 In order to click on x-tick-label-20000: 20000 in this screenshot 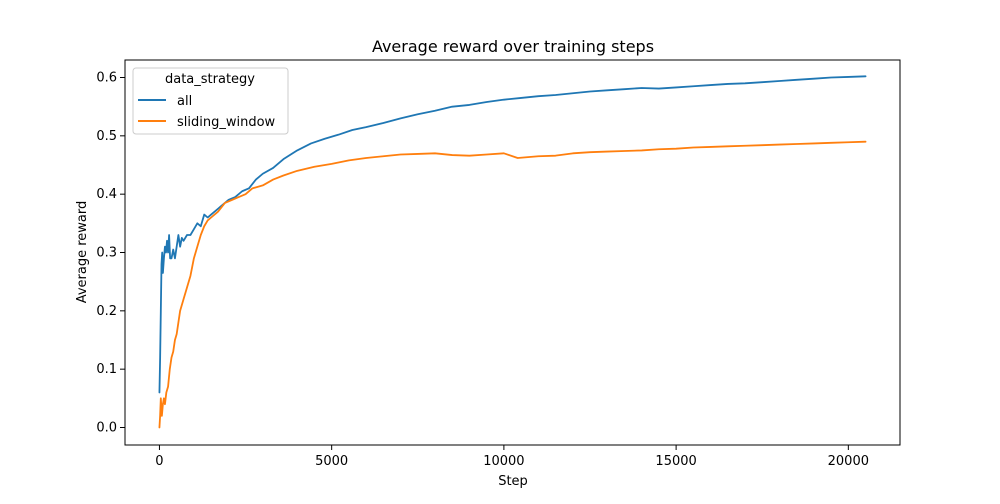, I will do `click(848, 461)`.